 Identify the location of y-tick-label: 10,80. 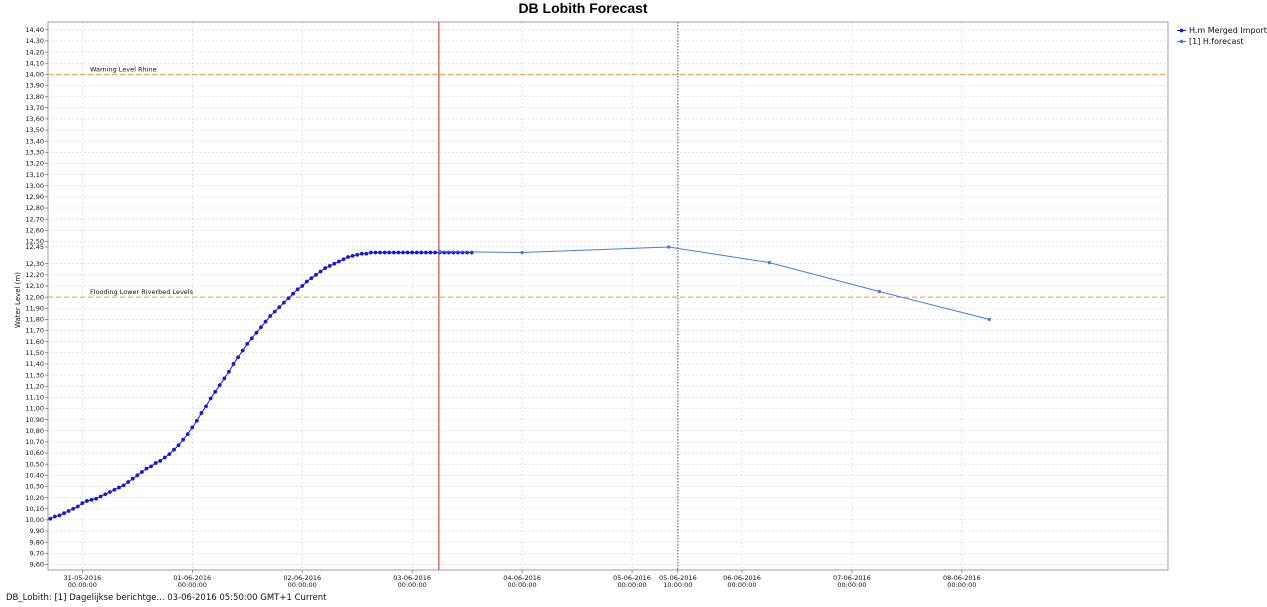
(34, 431).